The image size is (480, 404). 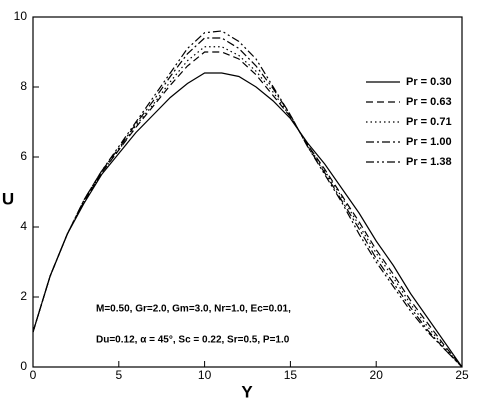 What do you see at coordinates (23, 156) in the screenshot?
I see `y-tick-label: 6` at bounding box center [23, 156].